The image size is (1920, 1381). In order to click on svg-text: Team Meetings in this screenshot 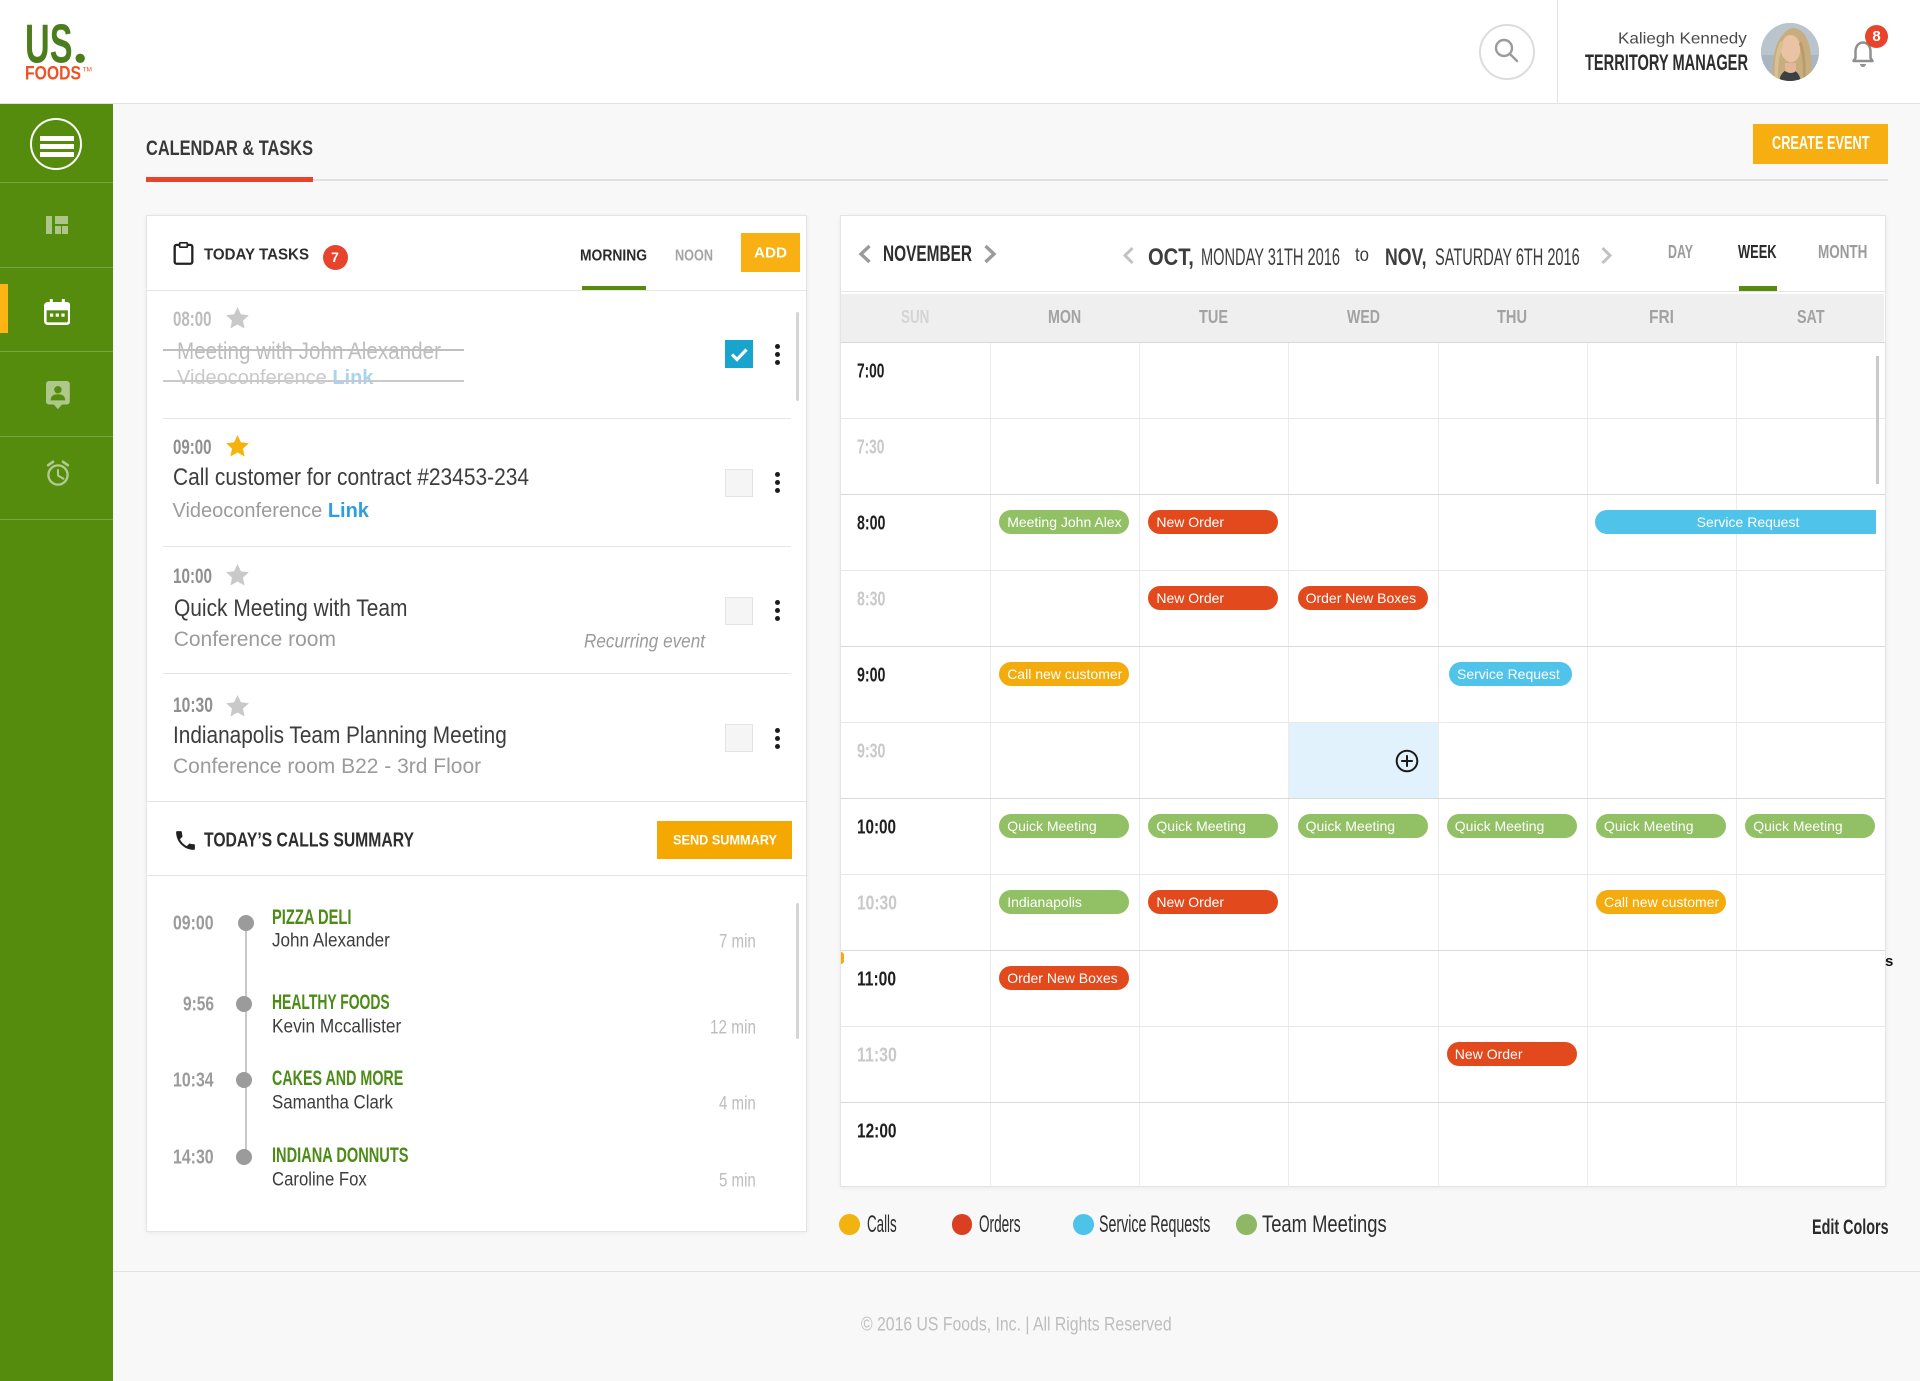, I will do `click(1324, 1224)`.